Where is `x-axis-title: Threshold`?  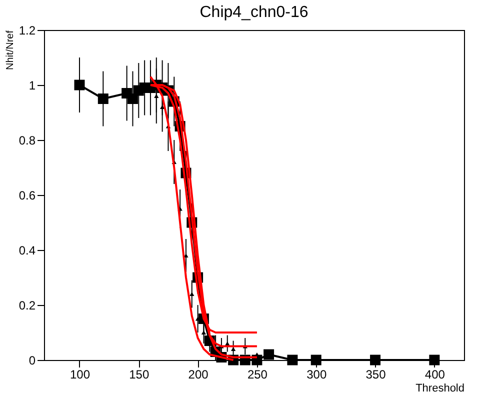 x-axis-title: Threshold is located at coordinates (440, 388).